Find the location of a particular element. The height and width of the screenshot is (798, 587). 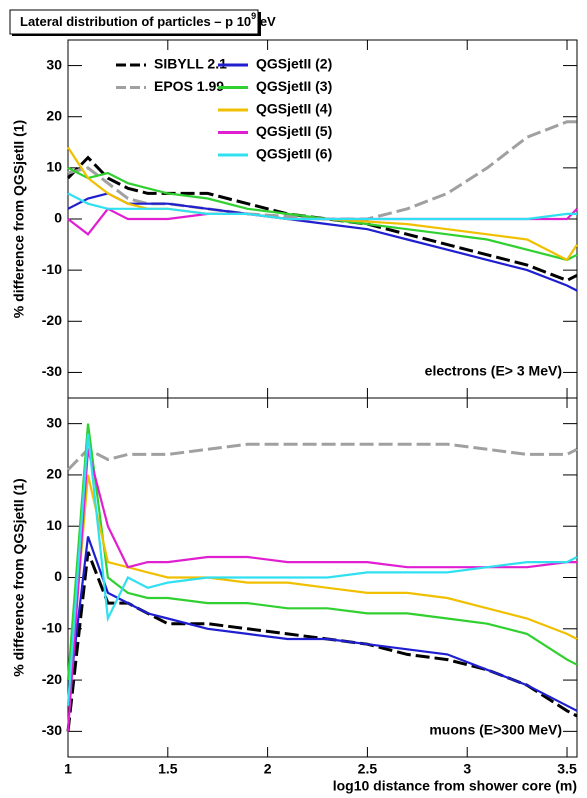

title-box is located at coordinates (134, 22).